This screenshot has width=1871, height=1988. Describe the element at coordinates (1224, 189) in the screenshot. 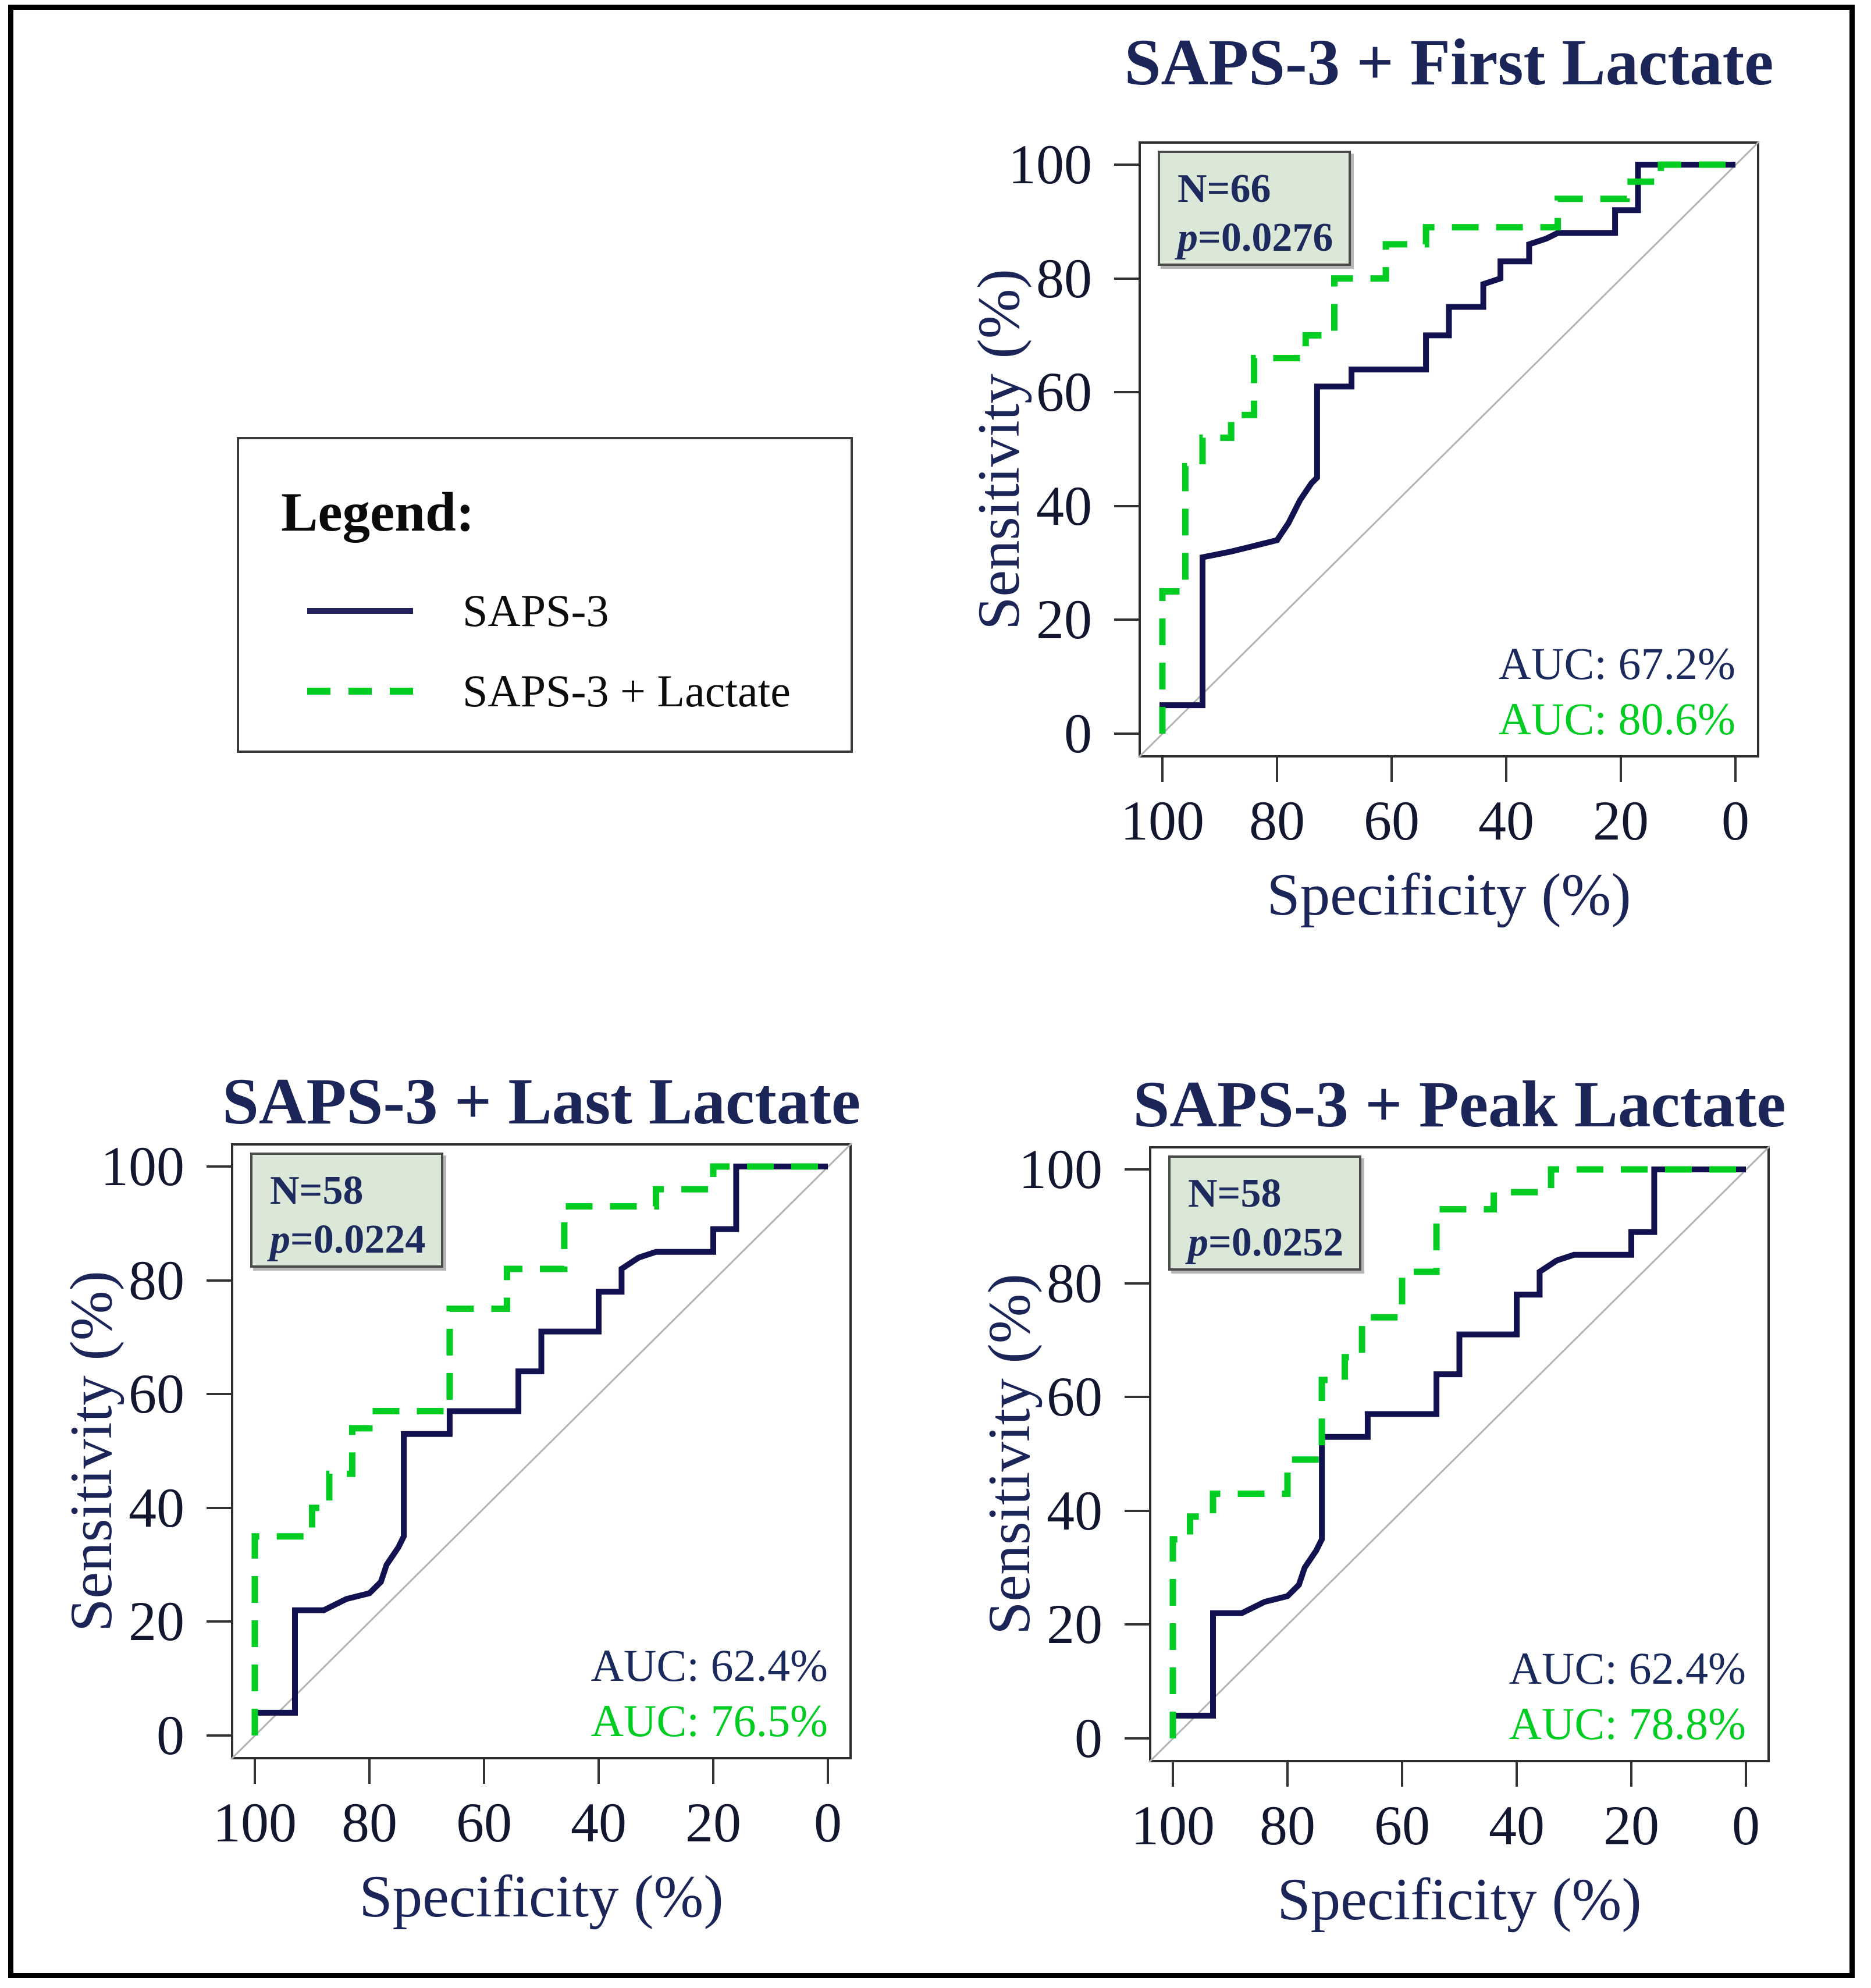

I see `n-value: N=66` at that location.